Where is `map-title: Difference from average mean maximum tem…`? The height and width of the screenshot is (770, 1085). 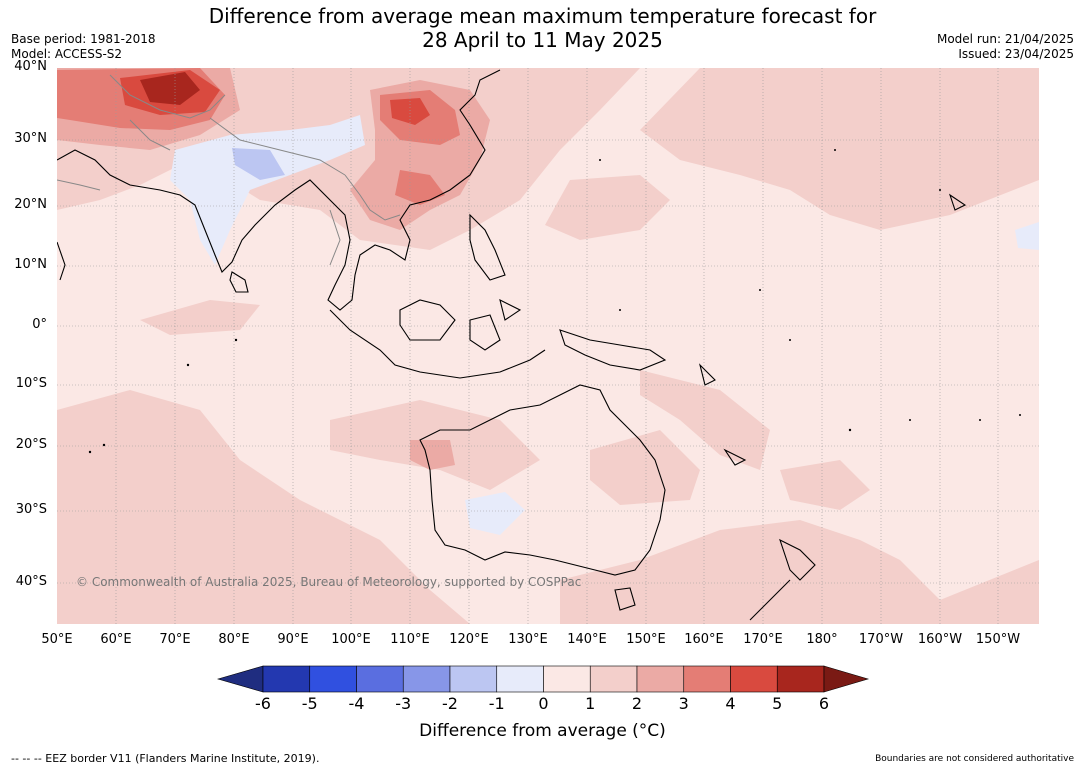
map-title: Difference from average mean maximum tem… is located at coordinates (542, 28).